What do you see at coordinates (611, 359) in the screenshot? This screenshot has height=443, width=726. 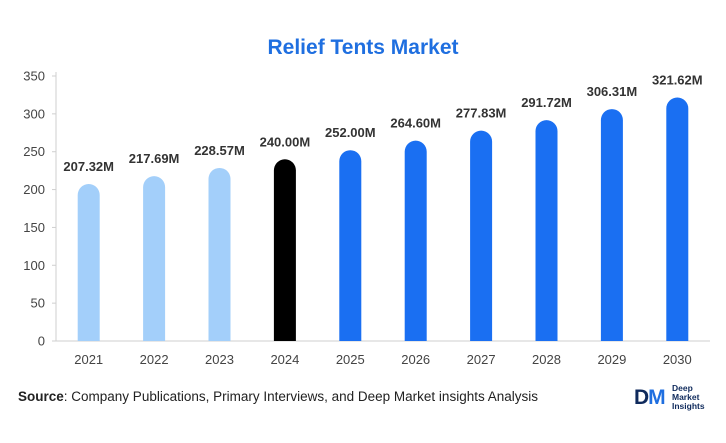 I see `x-tick-label-2029: 2029` at bounding box center [611, 359].